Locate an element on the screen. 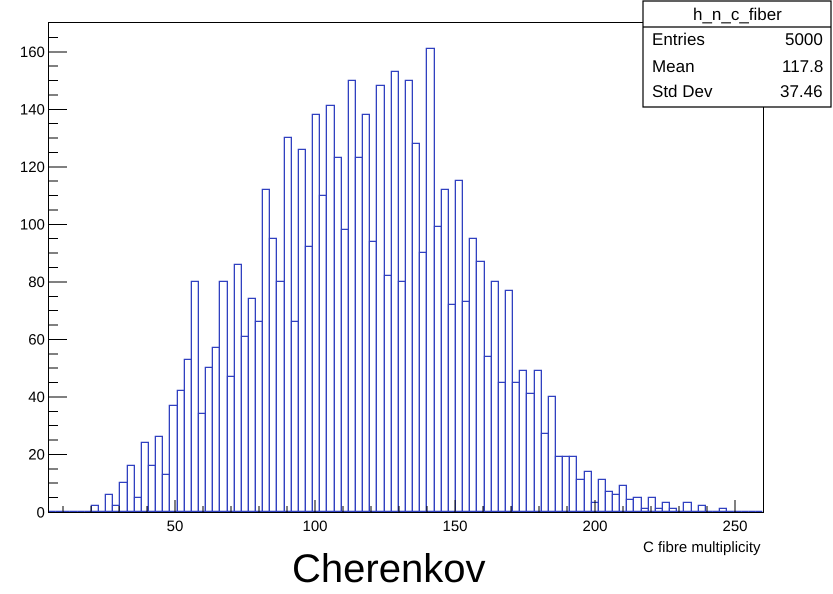 The width and height of the screenshot is (833, 594). x-tick-label: 250 is located at coordinates (735, 527).